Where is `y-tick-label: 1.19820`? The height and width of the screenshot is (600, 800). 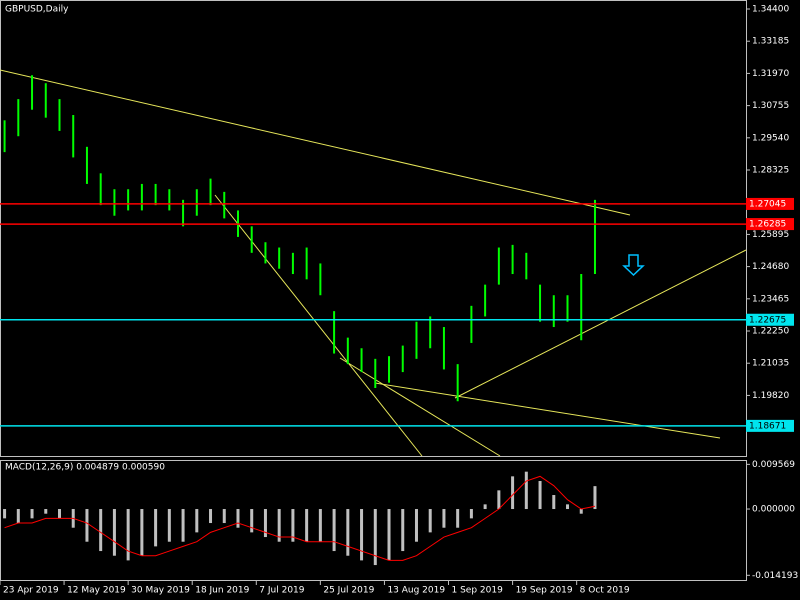
y-tick-label: 1.19820 is located at coordinates (770, 396).